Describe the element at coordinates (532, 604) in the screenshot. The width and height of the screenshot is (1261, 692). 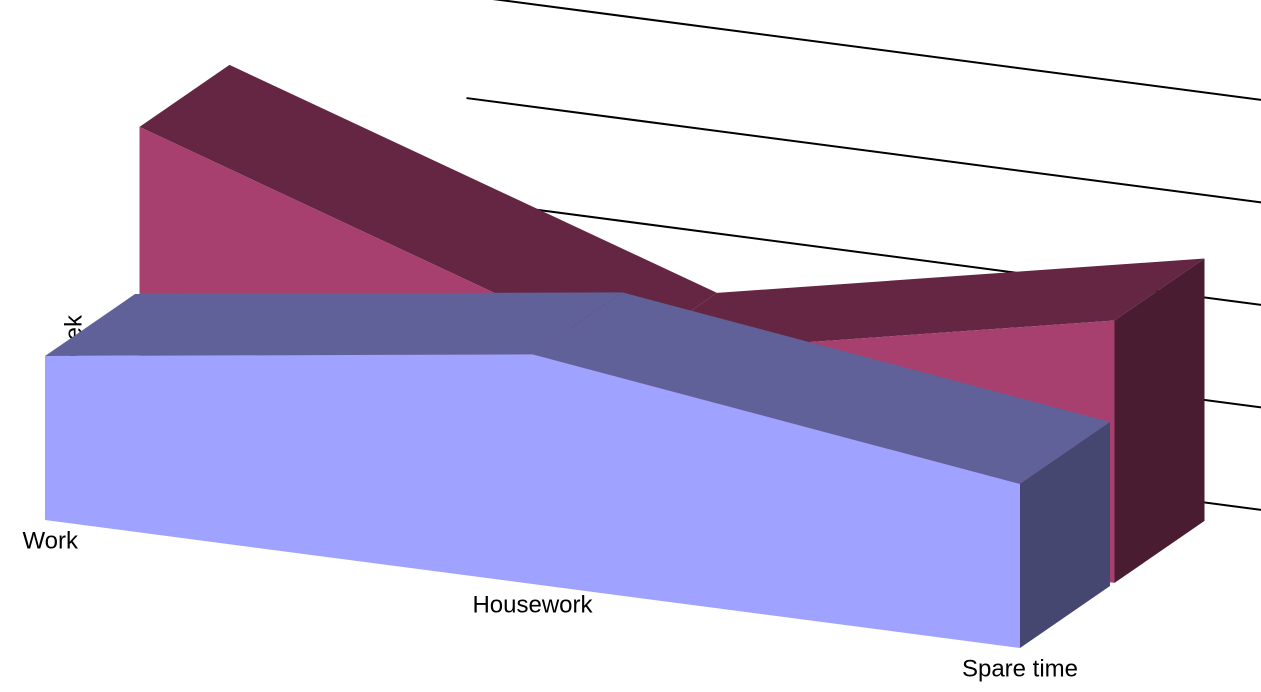
I see `x-tick-label: Housework` at that location.